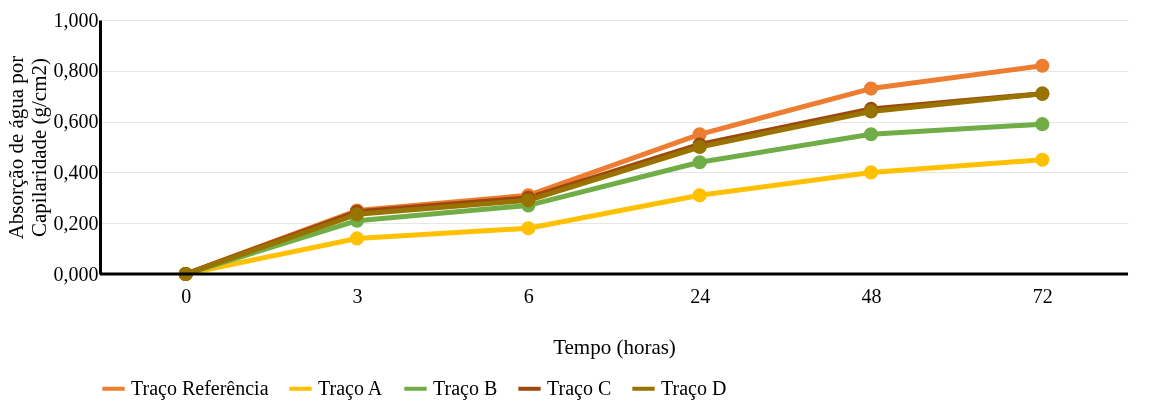  What do you see at coordinates (76, 70) in the screenshot?
I see `y-tick-label: 0,800` at bounding box center [76, 70].